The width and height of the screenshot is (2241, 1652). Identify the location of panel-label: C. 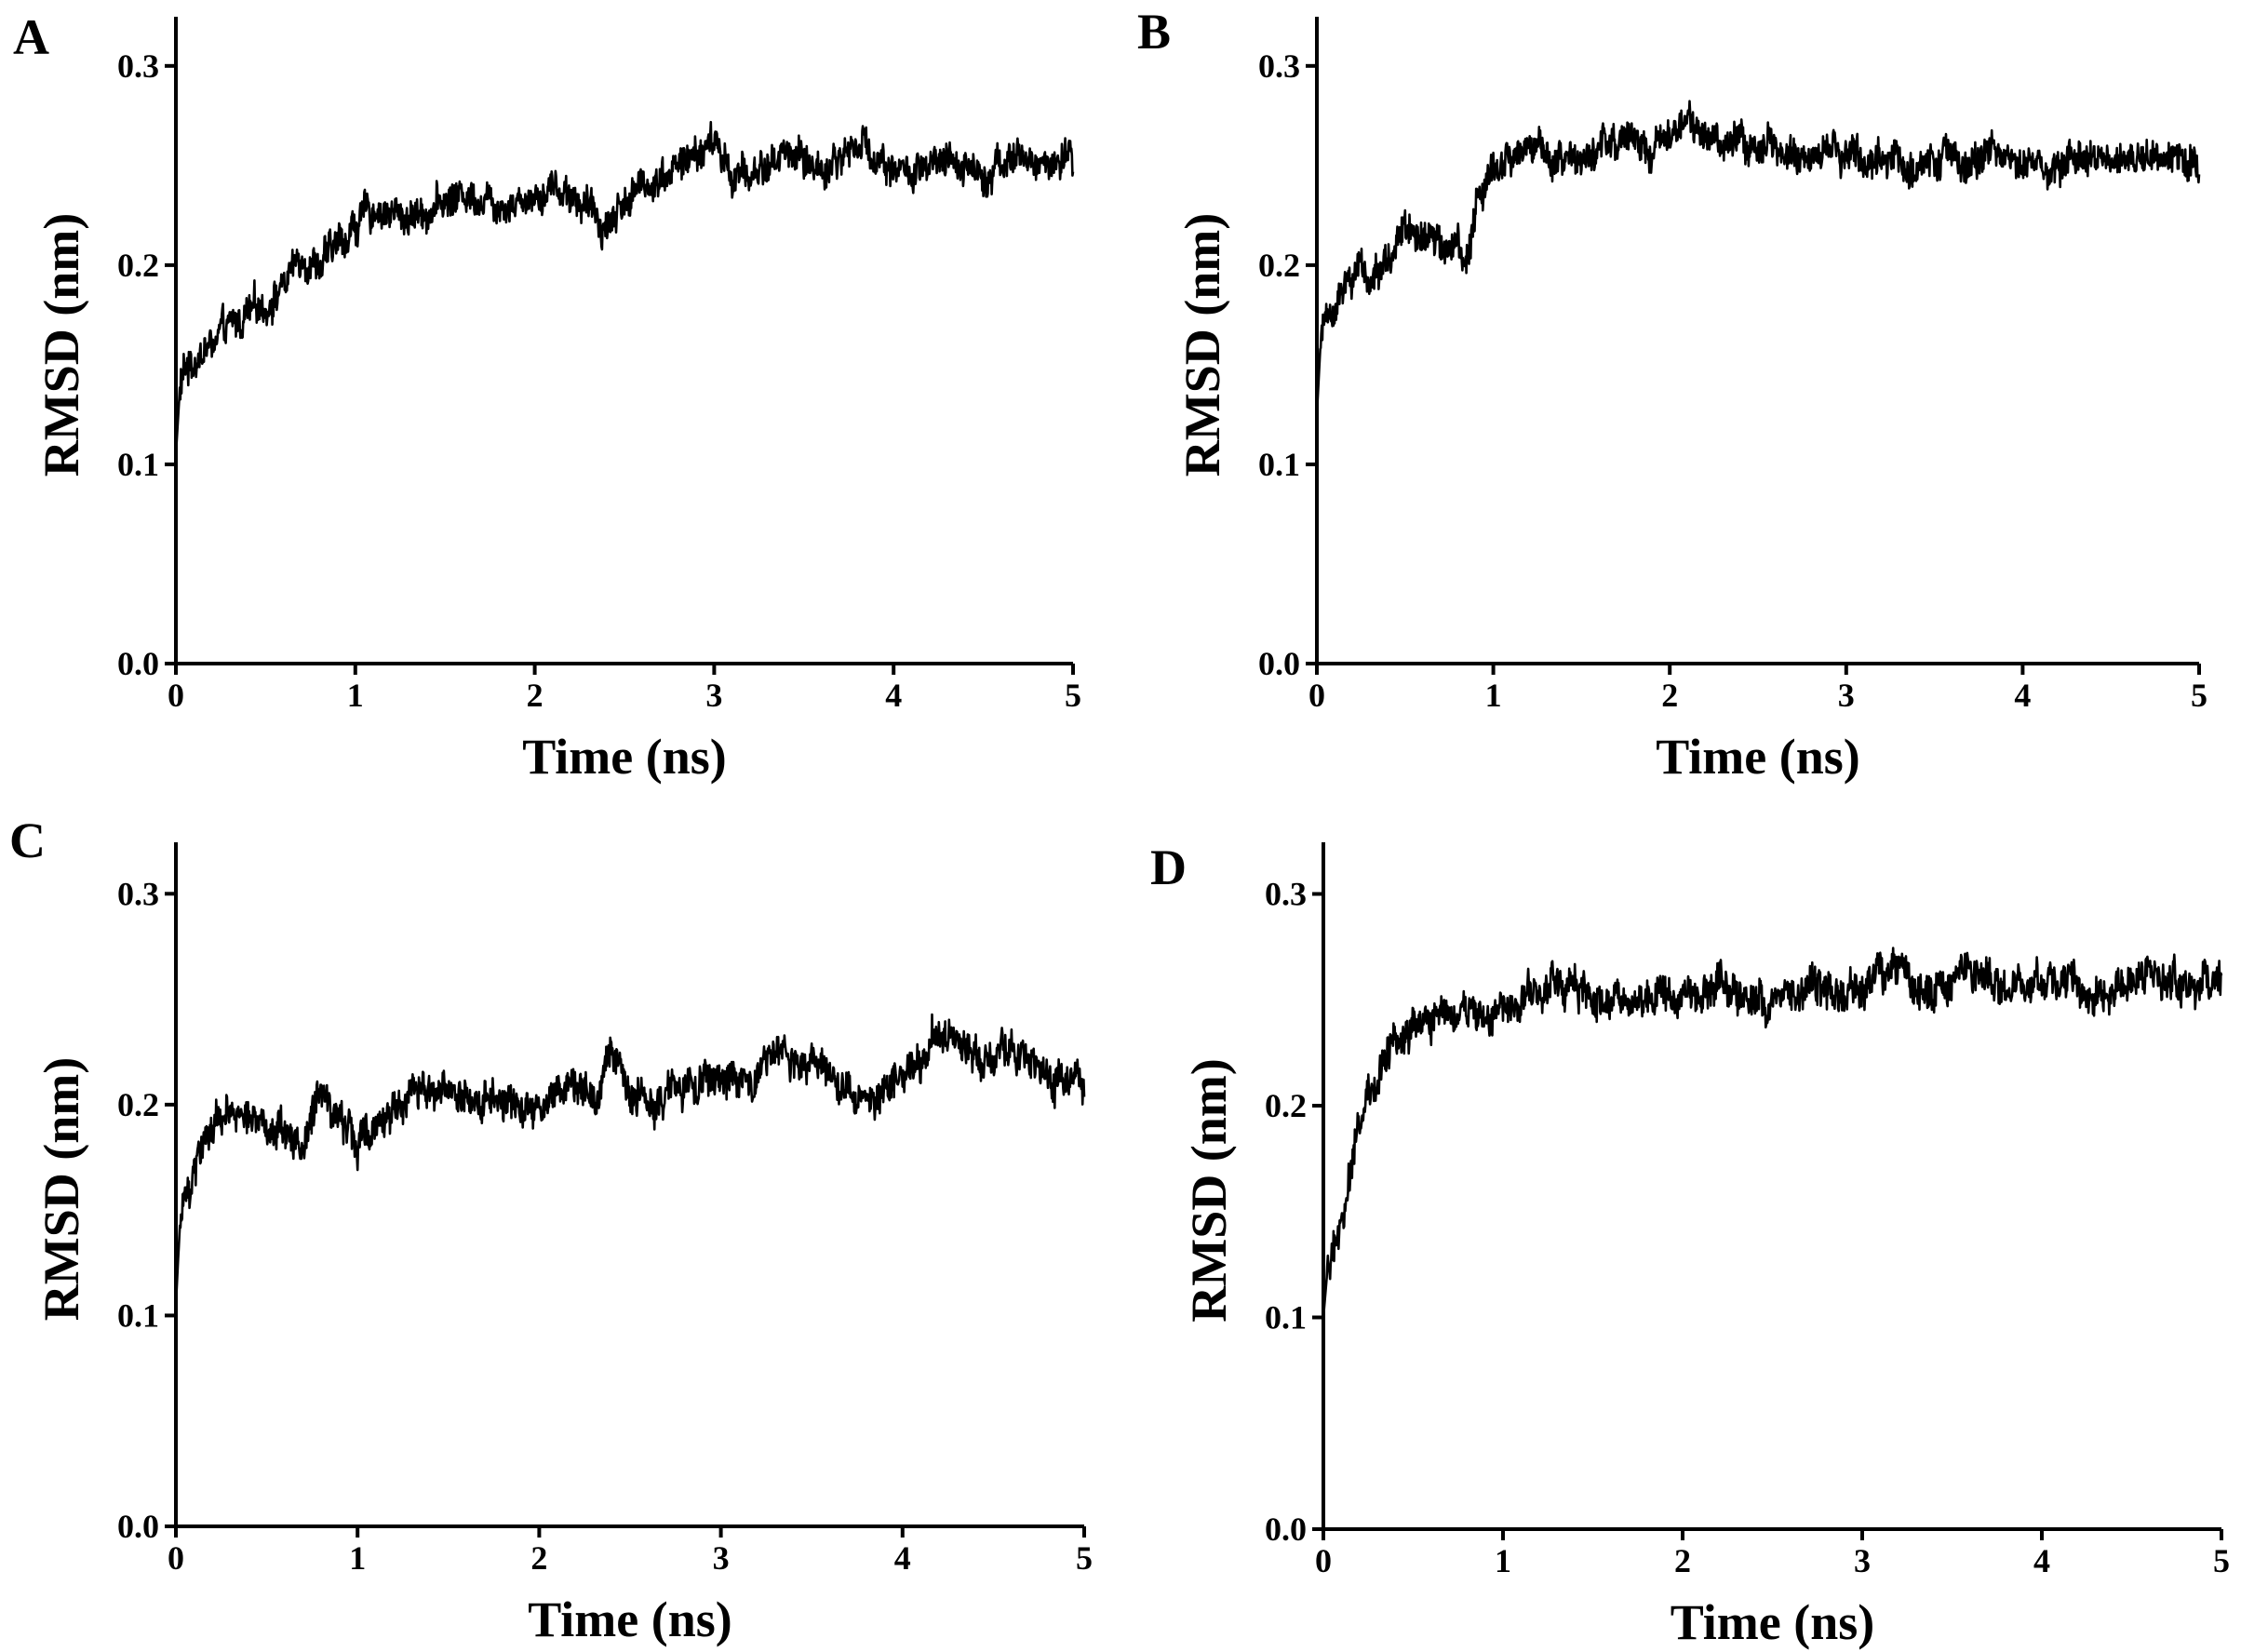
(27, 840).